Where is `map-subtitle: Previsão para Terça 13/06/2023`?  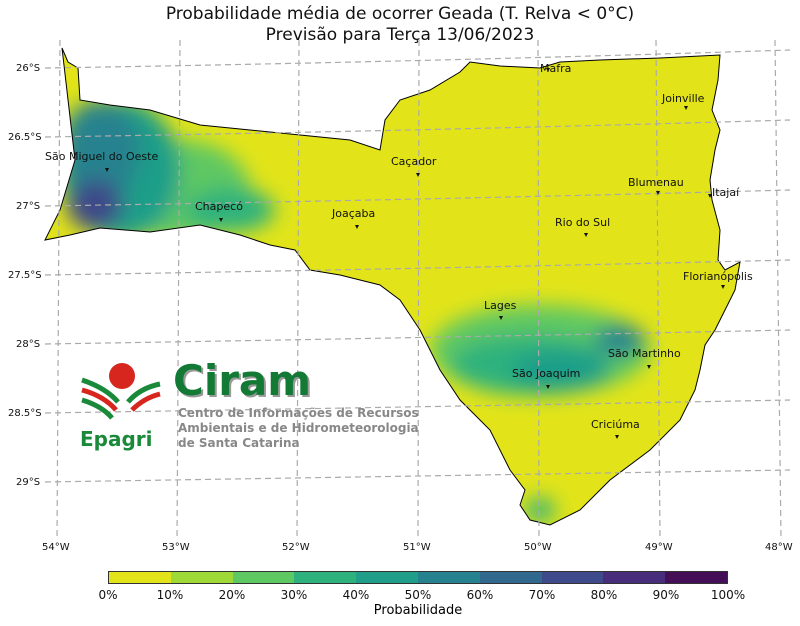 map-subtitle: Previsão para Terça 13/06/2023 is located at coordinates (400, 35).